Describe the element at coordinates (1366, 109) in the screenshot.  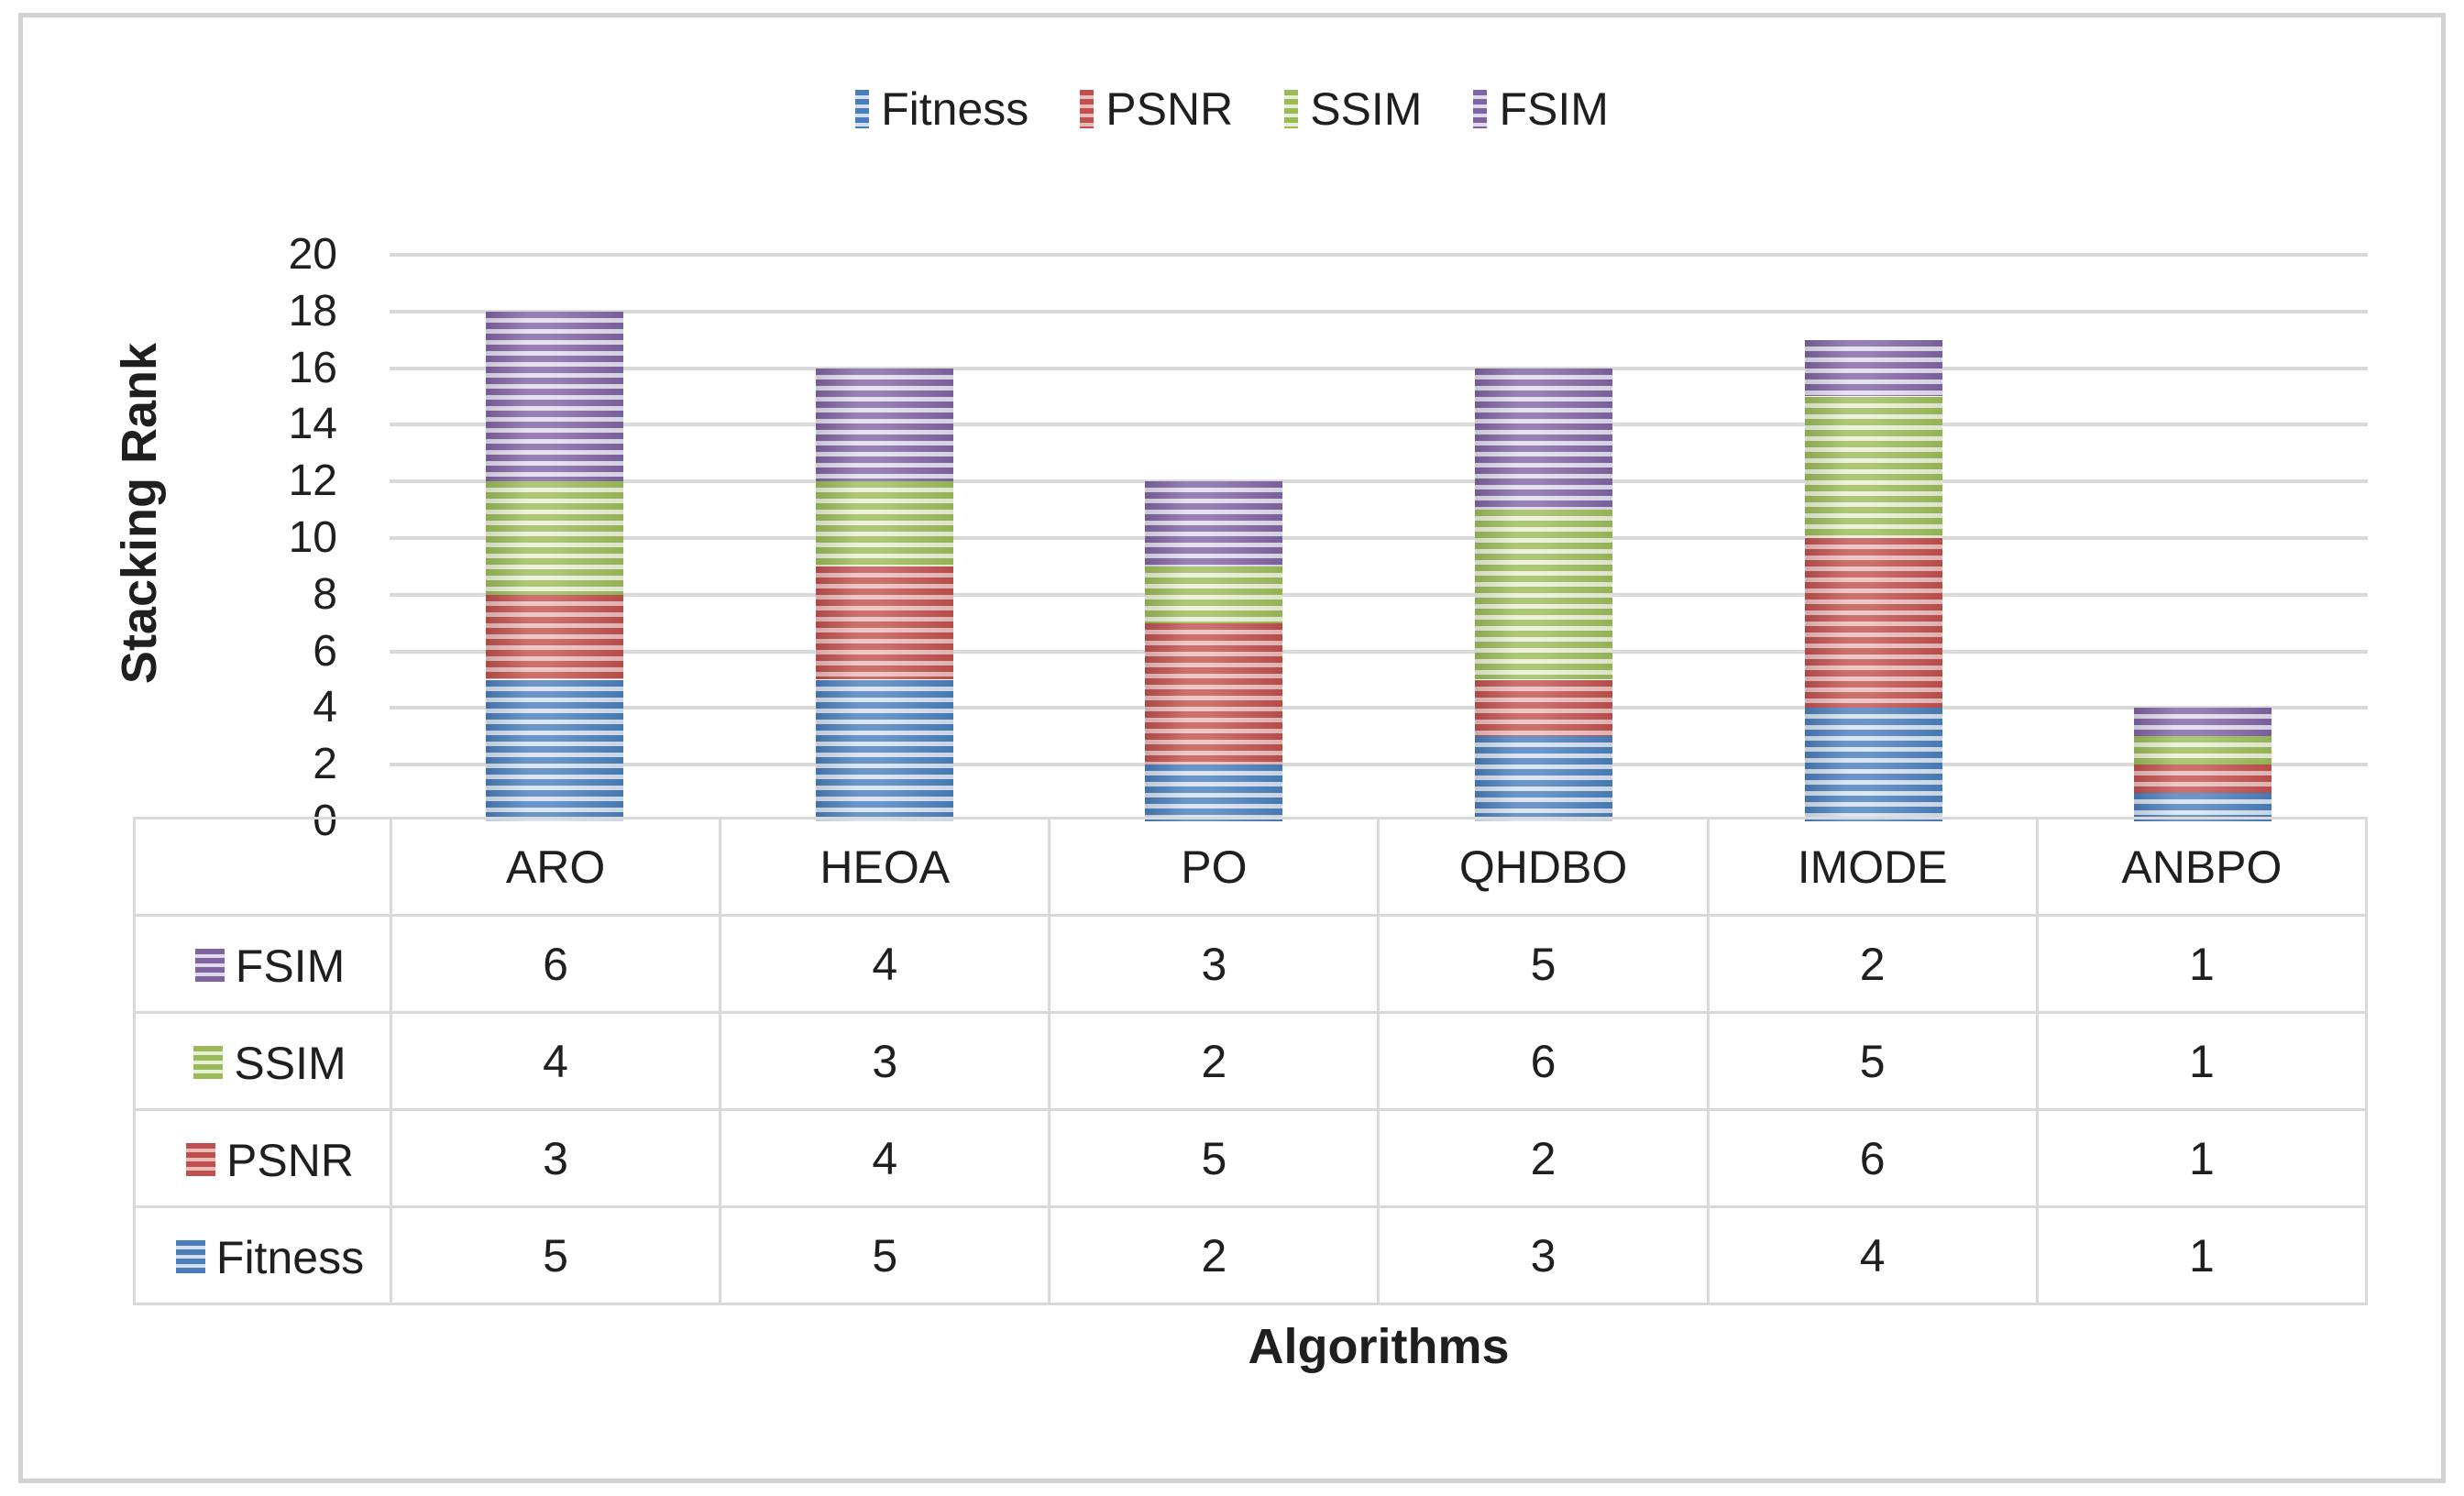
I see `legend-label: SSIM` at that location.